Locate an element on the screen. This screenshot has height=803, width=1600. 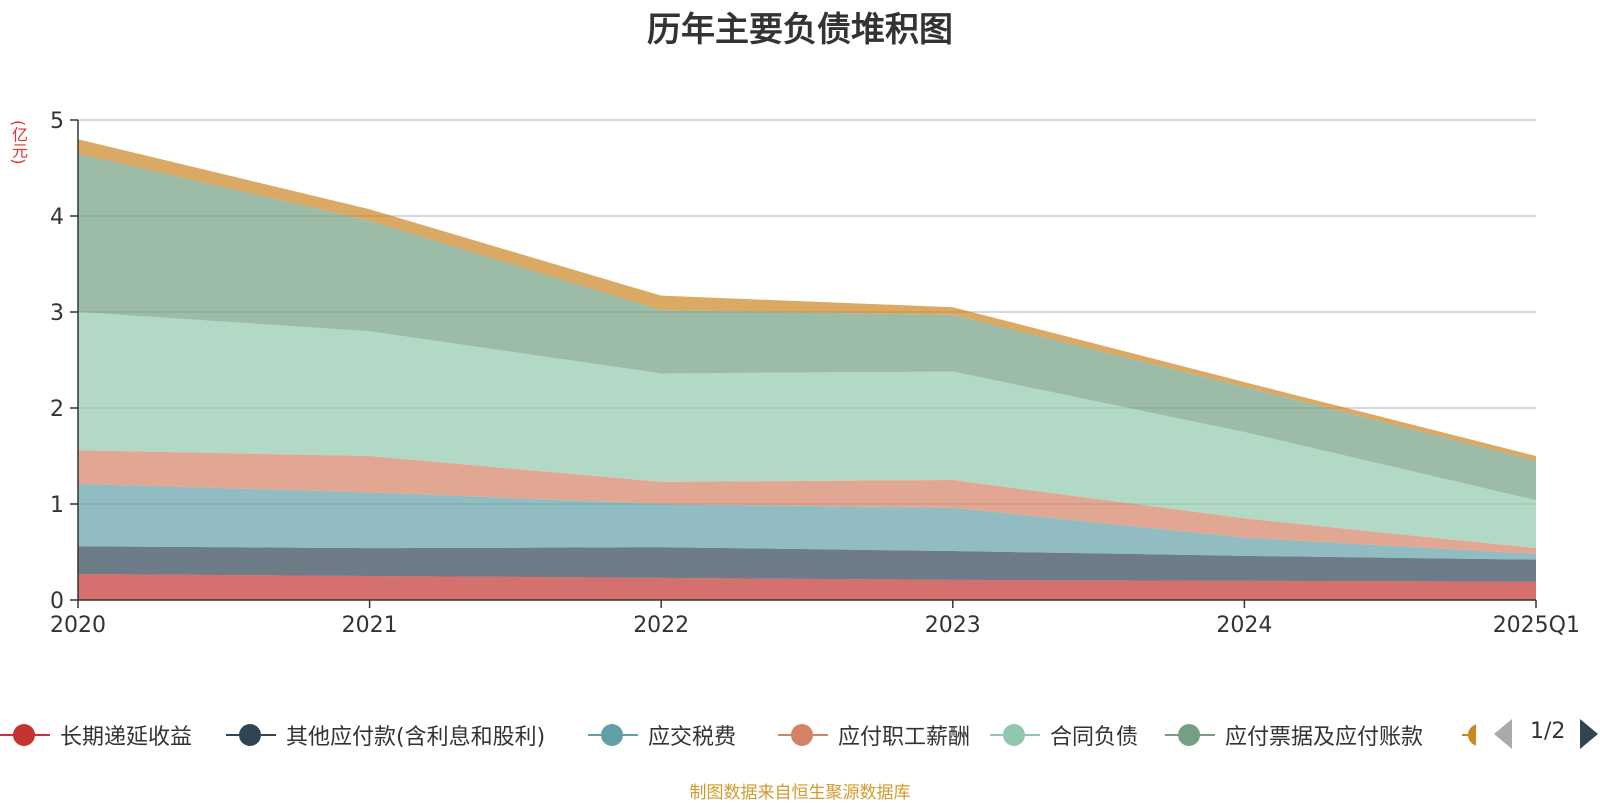
legend-label: 应付职工薪酬 is located at coordinates (904, 737).